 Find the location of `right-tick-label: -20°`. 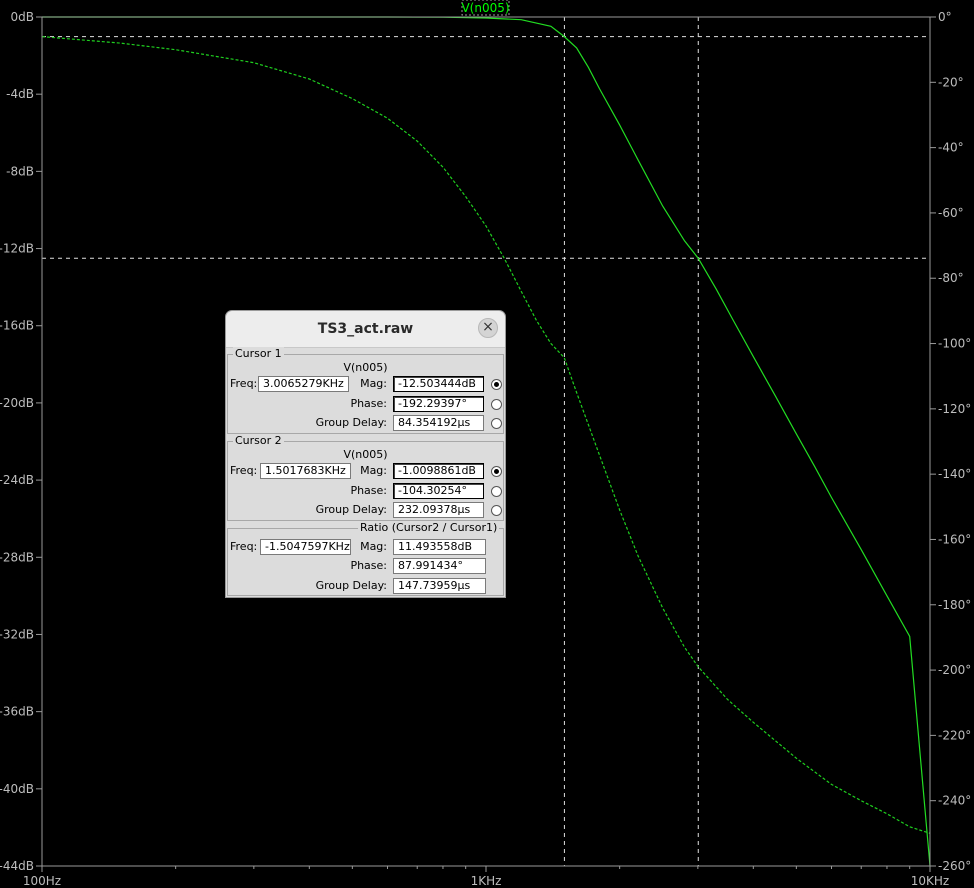

right-tick-label: -20° is located at coordinates (951, 82).